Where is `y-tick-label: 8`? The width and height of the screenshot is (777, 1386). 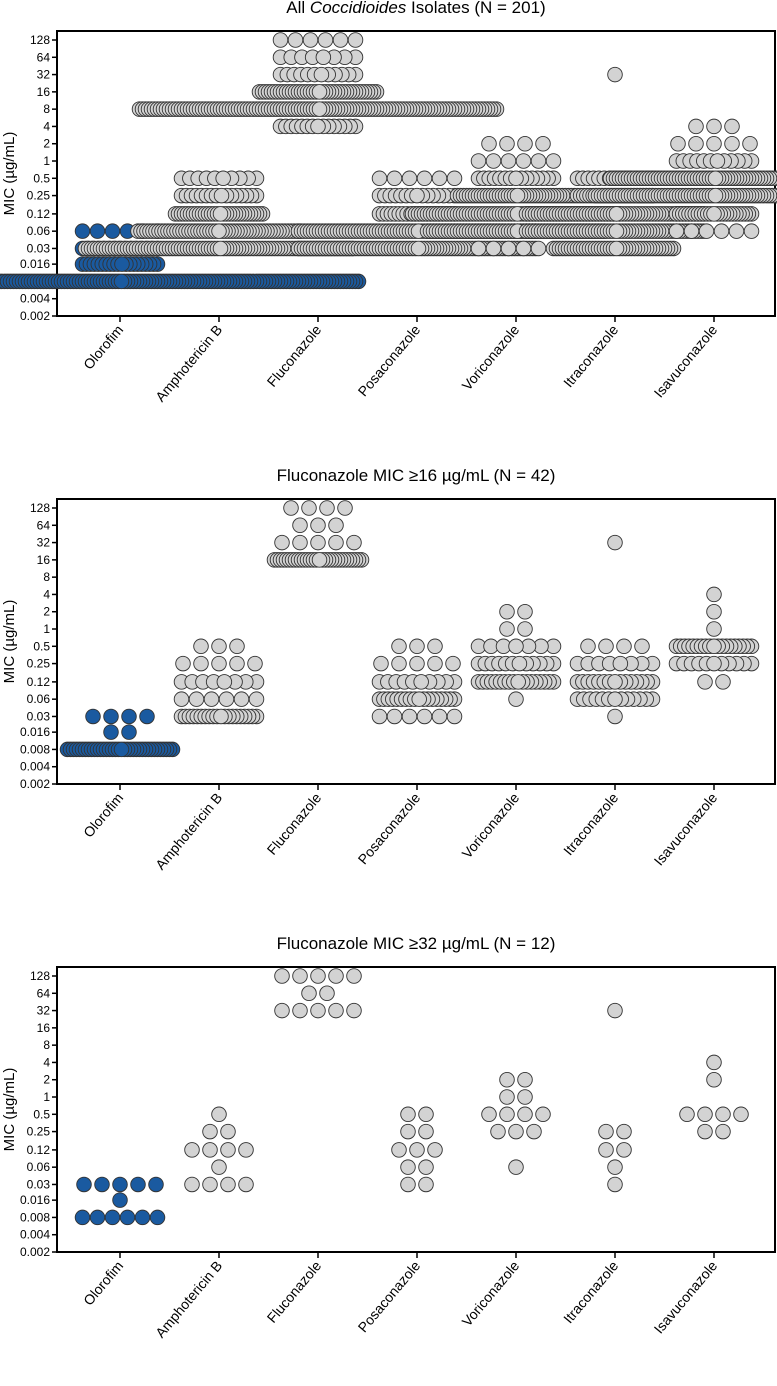
y-tick-label: 8 is located at coordinates (46, 109).